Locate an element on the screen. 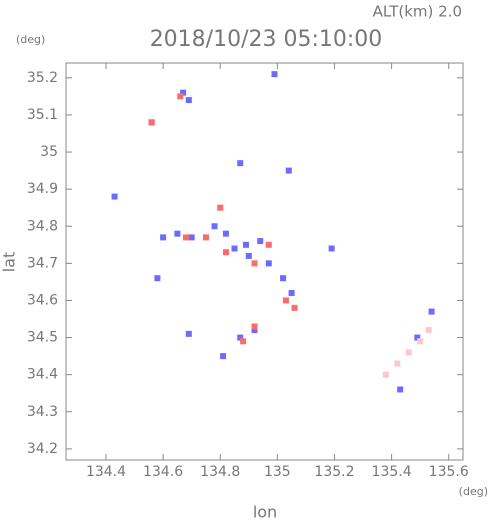 The width and height of the screenshot is (491, 521). x-axis-label: lon is located at coordinates (265, 512).